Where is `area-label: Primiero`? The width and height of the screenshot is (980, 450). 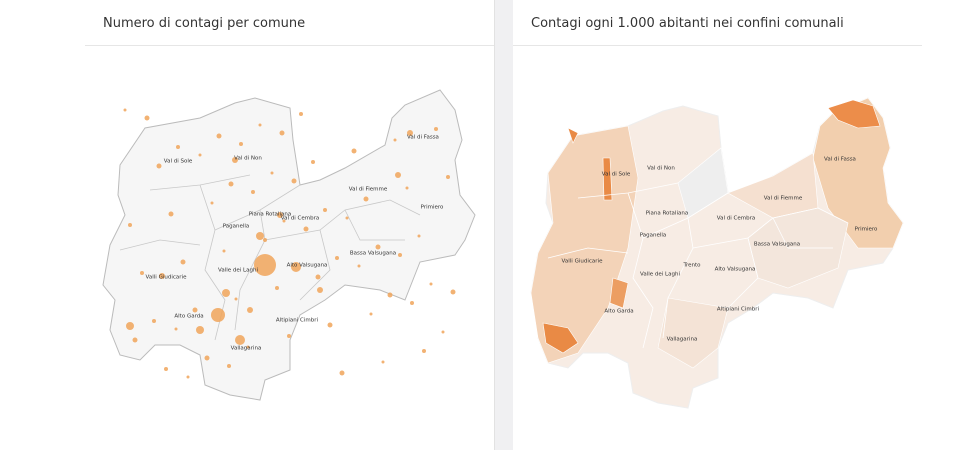 area-label: Primiero is located at coordinates (432, 208).